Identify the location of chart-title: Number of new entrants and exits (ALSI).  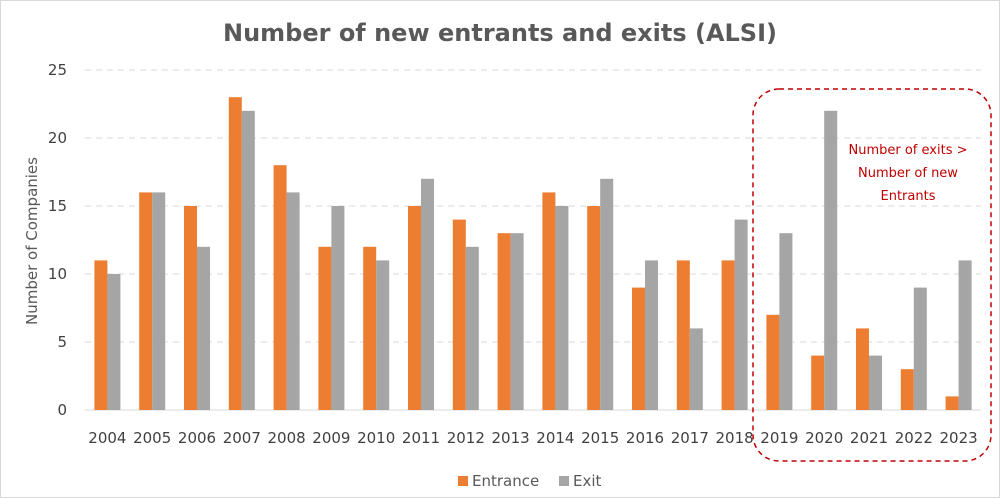
(500, 33).